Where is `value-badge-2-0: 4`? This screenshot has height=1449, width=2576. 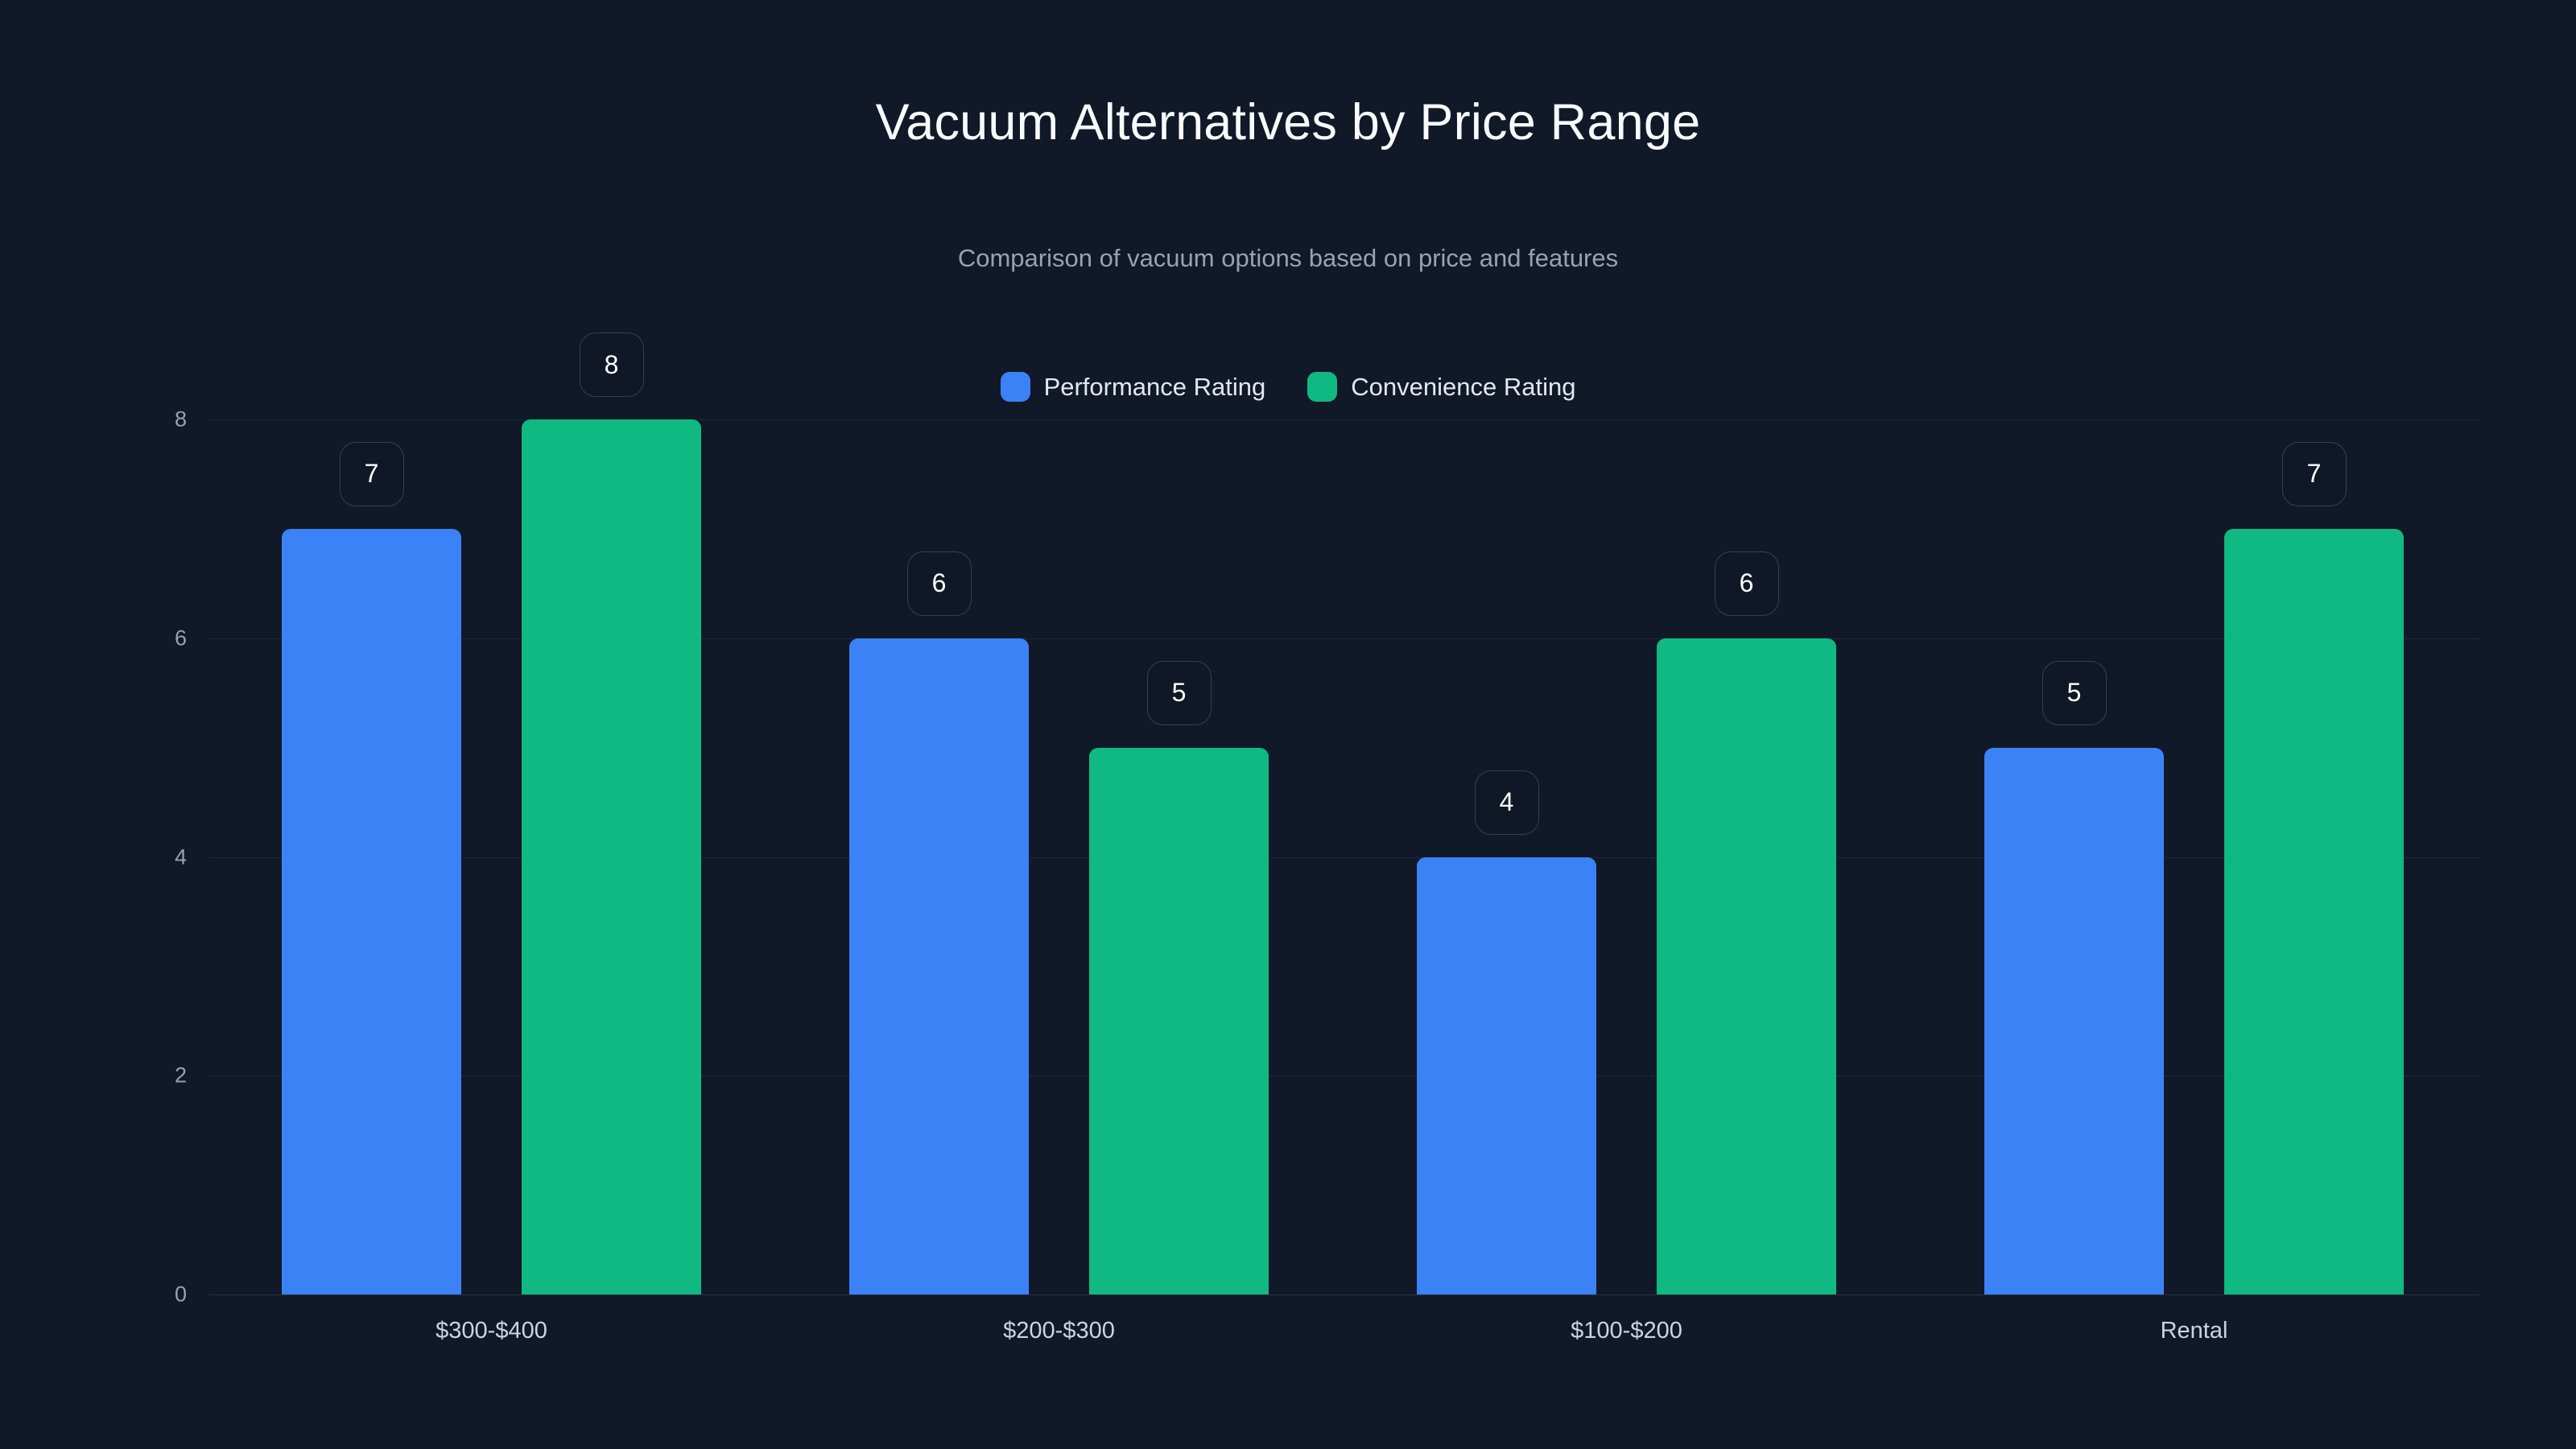 value-badge-2-0: 4 is located at coordinates (1506, 802).